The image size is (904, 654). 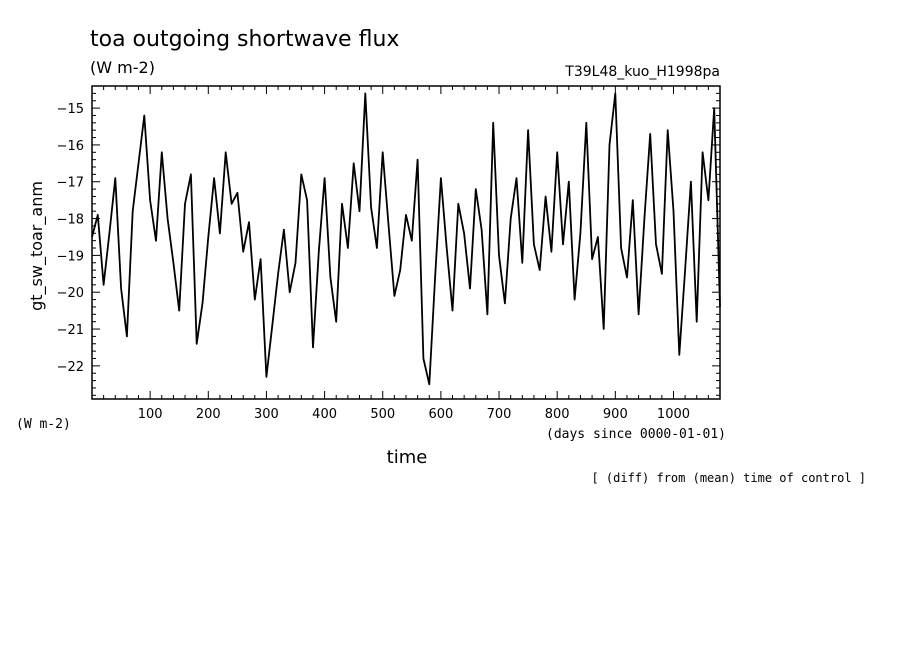 I want to click on y-tick-label: −22, so click(x=70, y=367).